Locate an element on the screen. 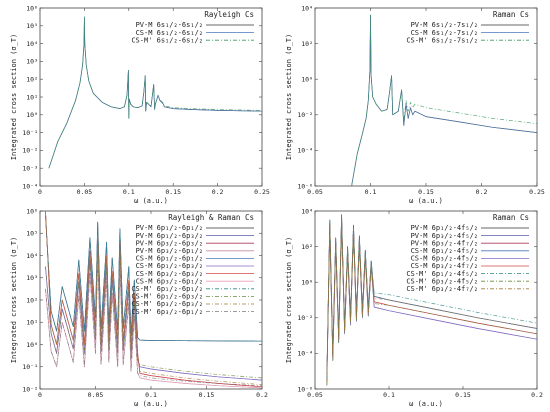 The image size is (550, 412). legend-entry-label: CS-M' 6s₁/₂-7s₁/₂ is located at coordinates (442, 40).